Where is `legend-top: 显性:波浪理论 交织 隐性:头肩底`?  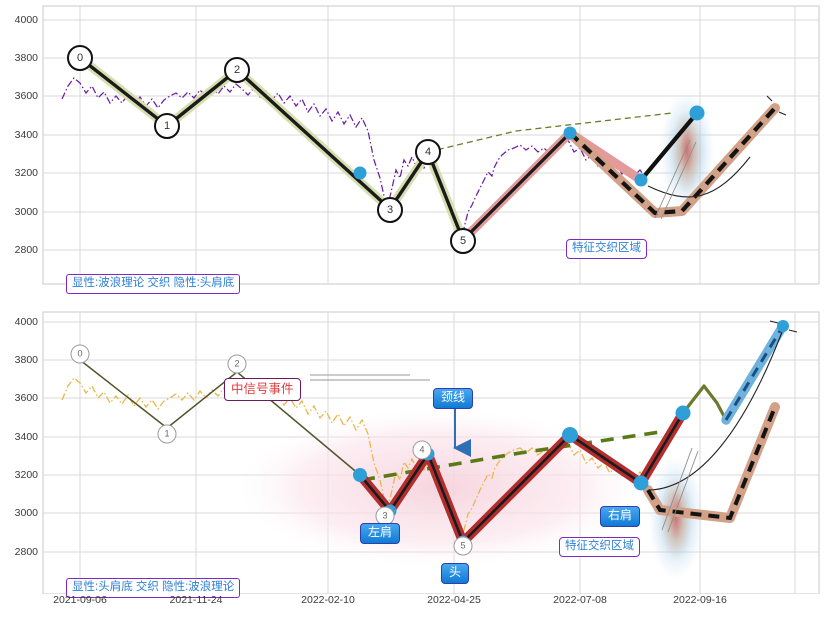
legend-top: 显性:波浪理论 交织 隐性:头肩底 is located at coordinates (153, 284).